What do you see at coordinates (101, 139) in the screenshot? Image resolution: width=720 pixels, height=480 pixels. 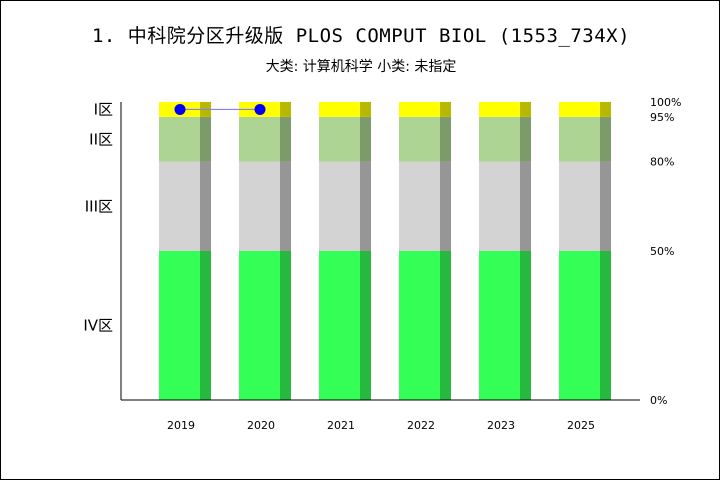 I see `zone-label-II区: II区` at bounding box center [101, 139].